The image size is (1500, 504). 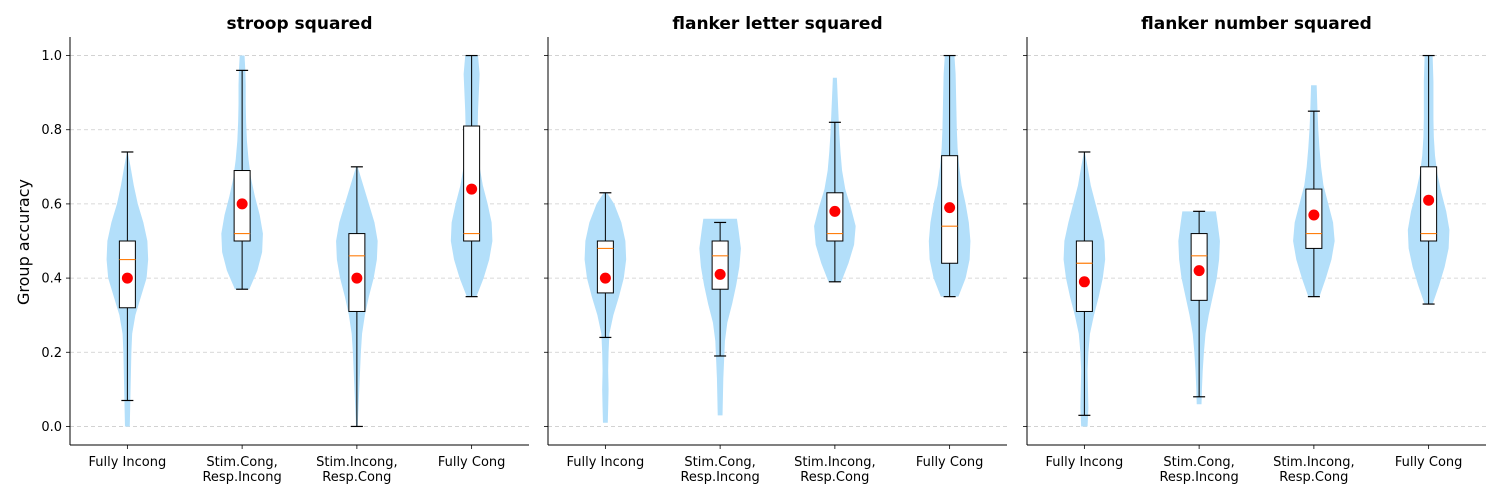 I want to click on panel-title: flanker number squared, so click(x=1256, y=24).